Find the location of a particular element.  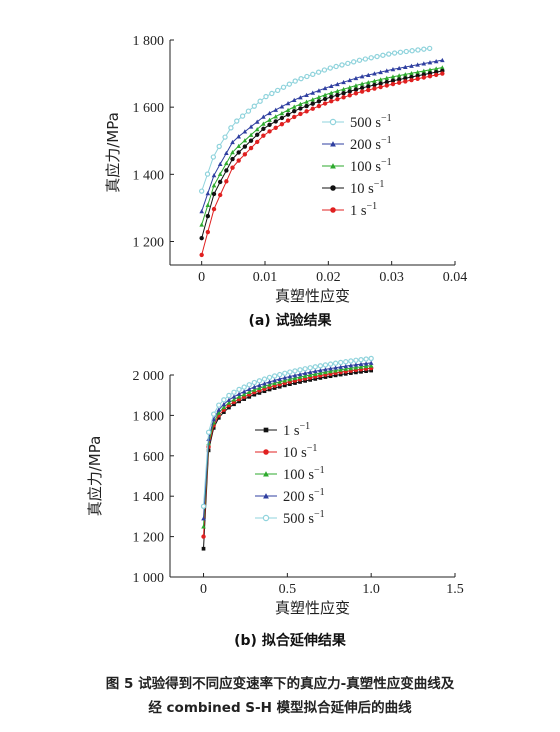

x-tick-label: 0.5 is located at coordinates (288, 589).